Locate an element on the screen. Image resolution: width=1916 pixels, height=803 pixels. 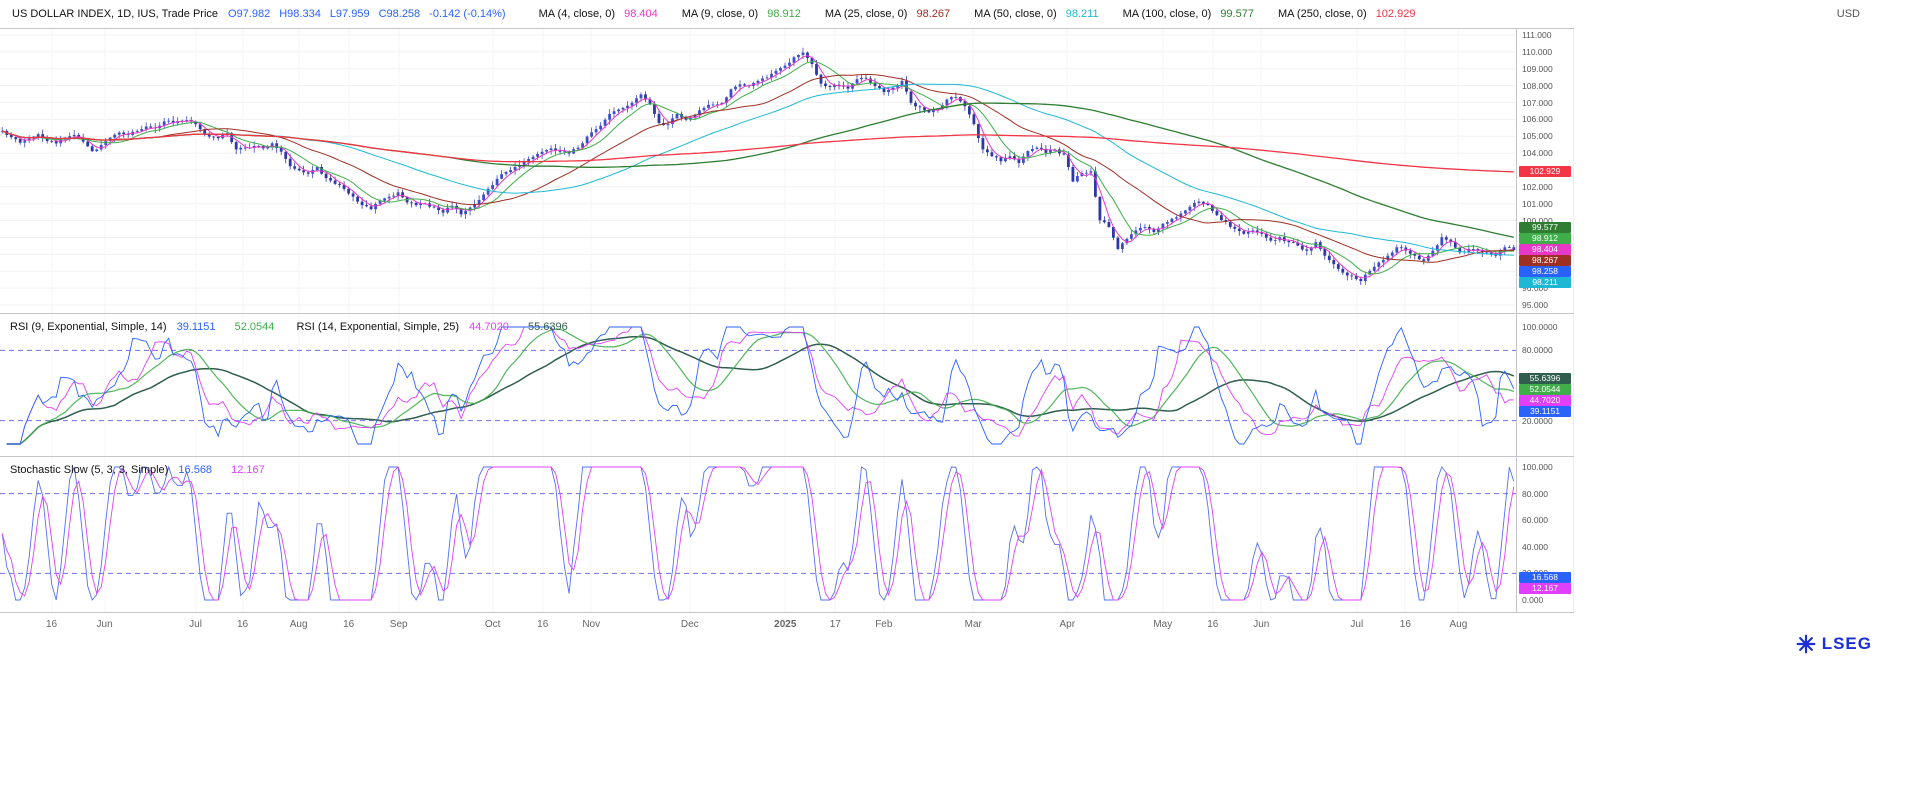
time-axis-label: Feb is located at coordinates (884, 624).